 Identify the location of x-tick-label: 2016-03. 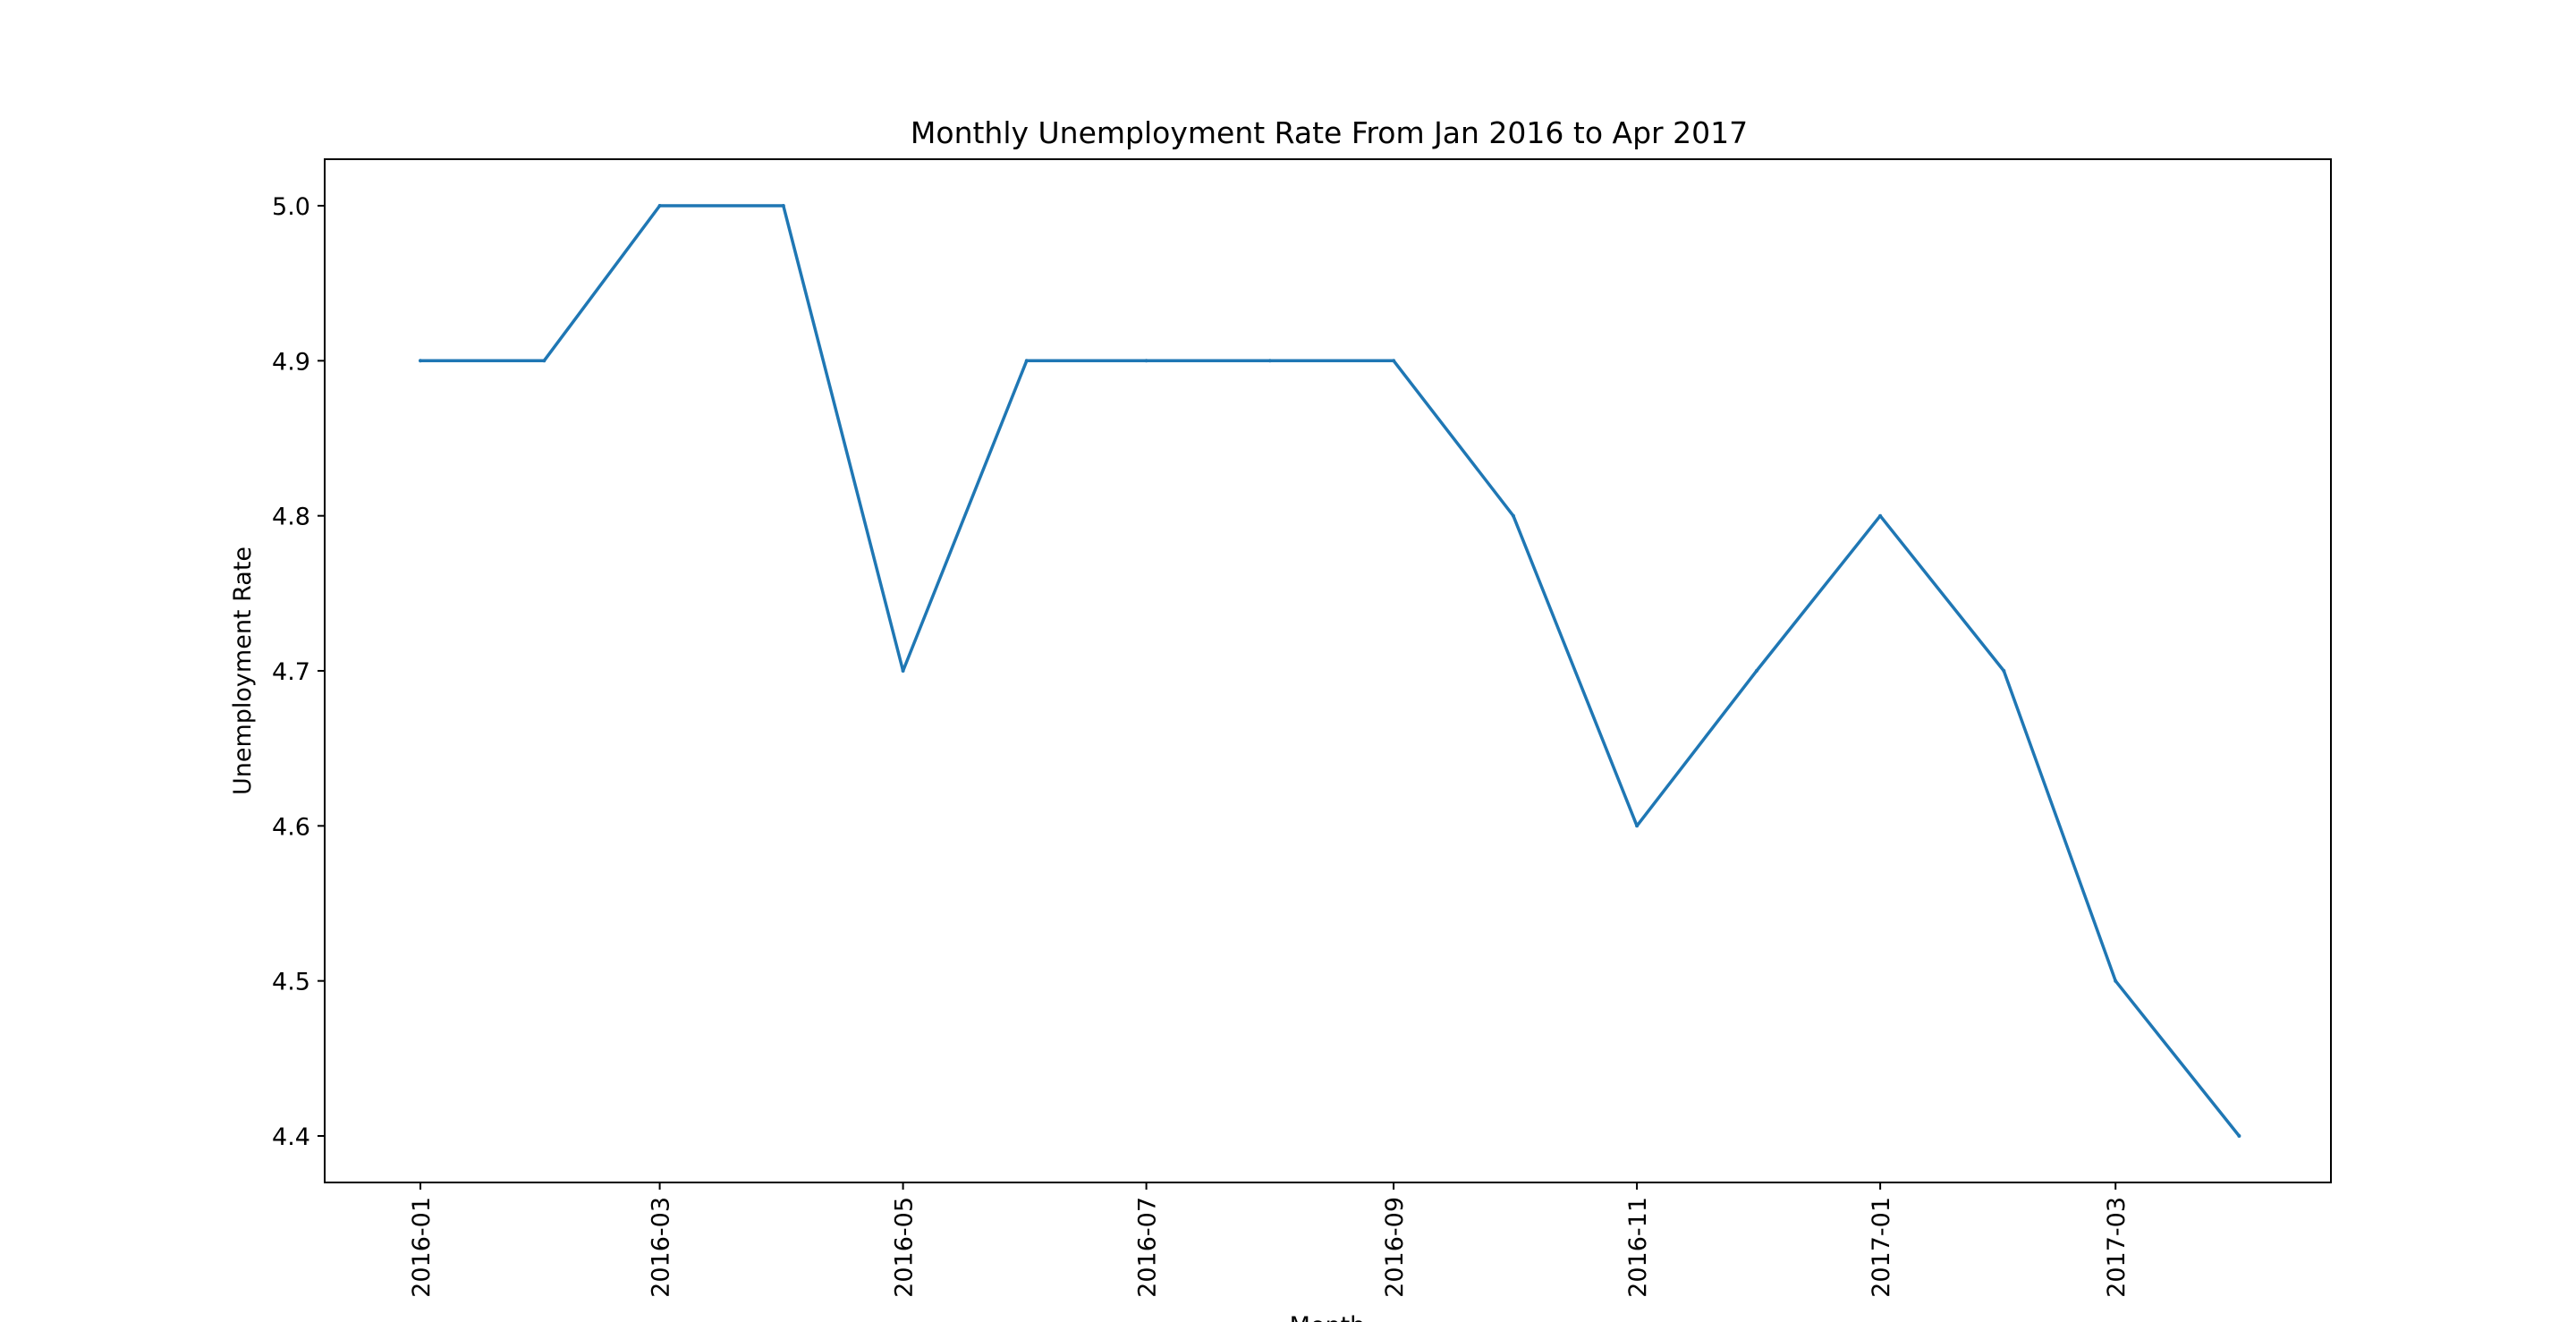
(661, 1247).